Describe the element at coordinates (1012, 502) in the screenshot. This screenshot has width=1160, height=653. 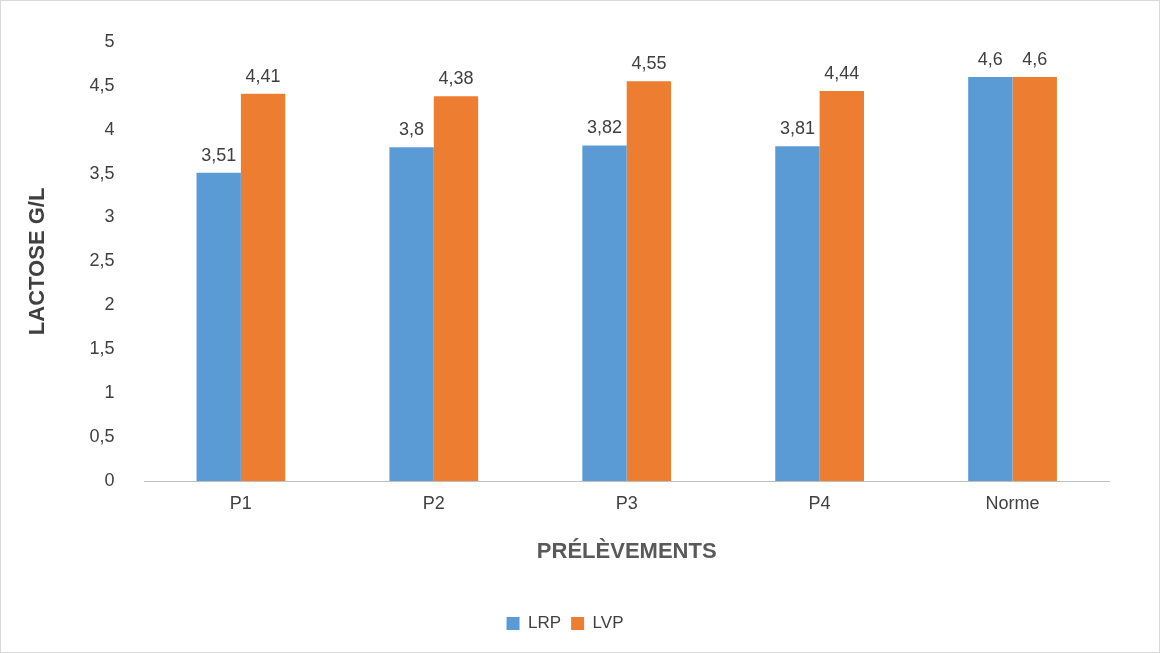
I see `x-tick-label: Norme` at that location.